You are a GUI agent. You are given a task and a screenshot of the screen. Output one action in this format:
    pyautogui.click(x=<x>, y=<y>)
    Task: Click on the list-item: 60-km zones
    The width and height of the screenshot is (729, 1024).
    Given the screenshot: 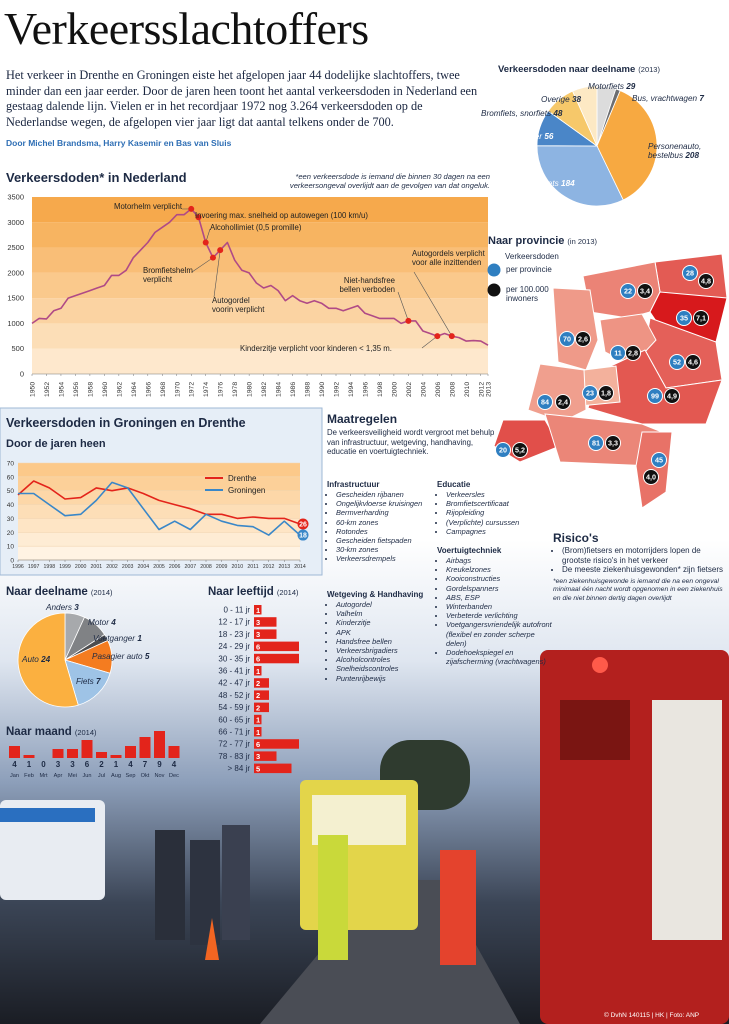 What is the action you would take?
    pyautogui.click(x=385, y=522)
    